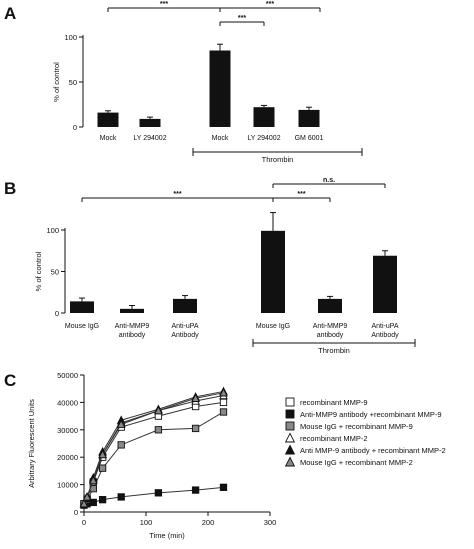 Image resolution: width=474 pixels, height=549 pixels. Describe the element at coordinates (371, 414) in the screenshot. I see `panel-c-legend-label: Anti-MMP9 antibody +recombinant MMP-9` at that location.